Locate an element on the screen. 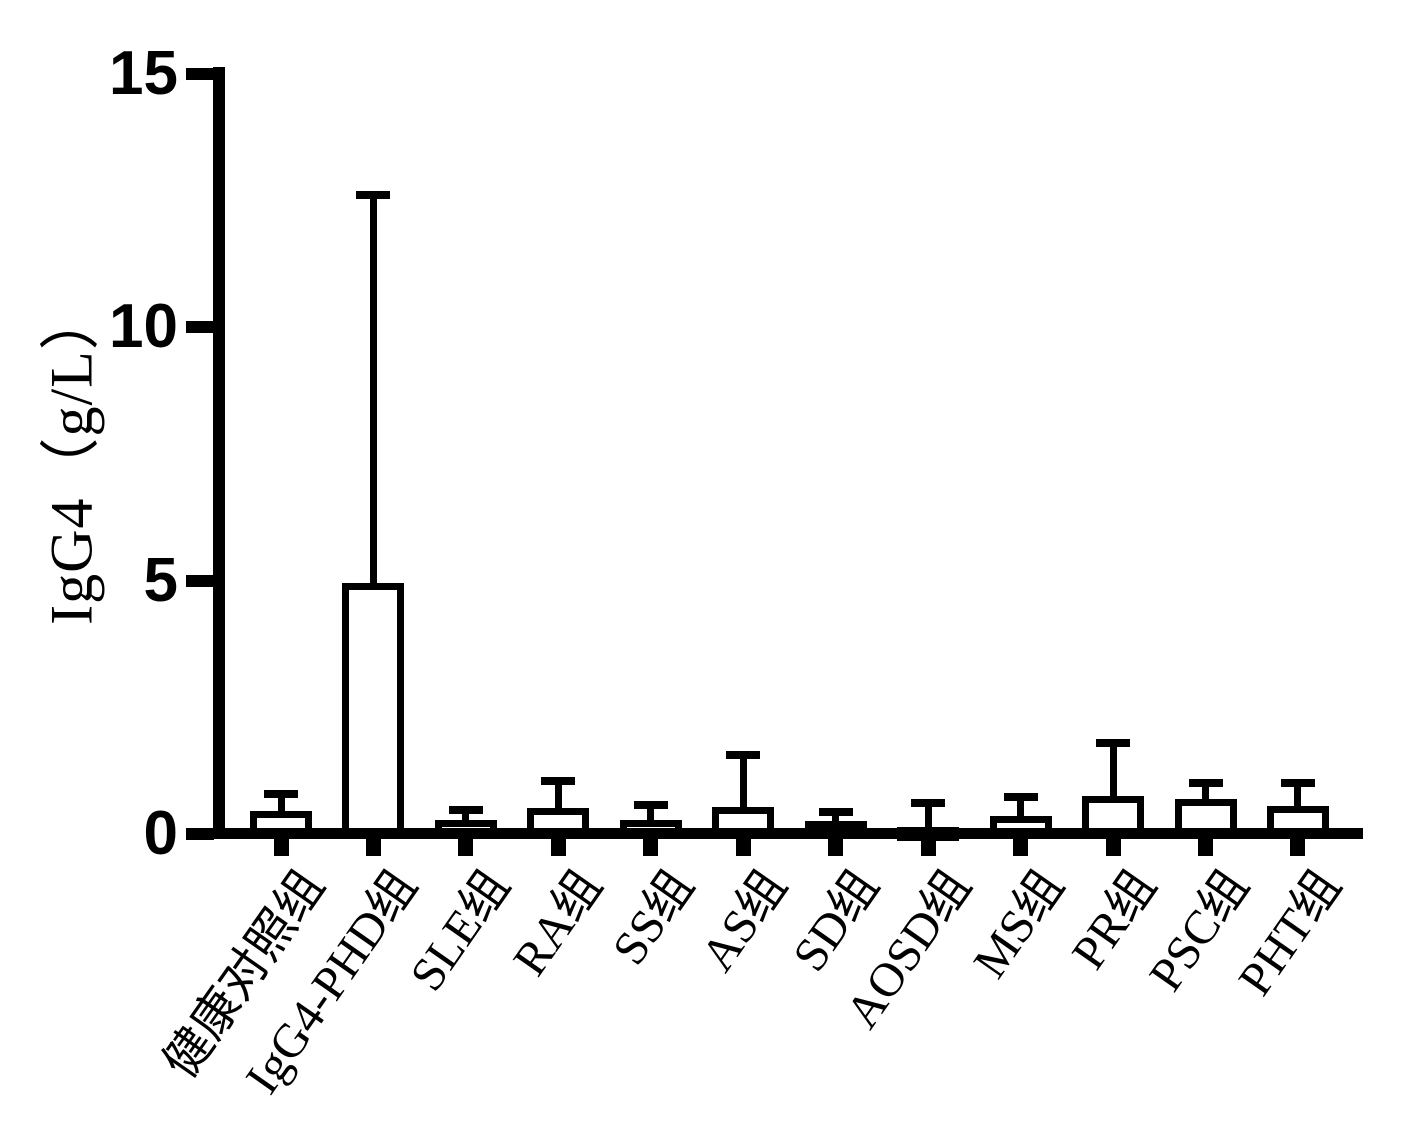  x-axis-line is located at coordinates (788, 833).